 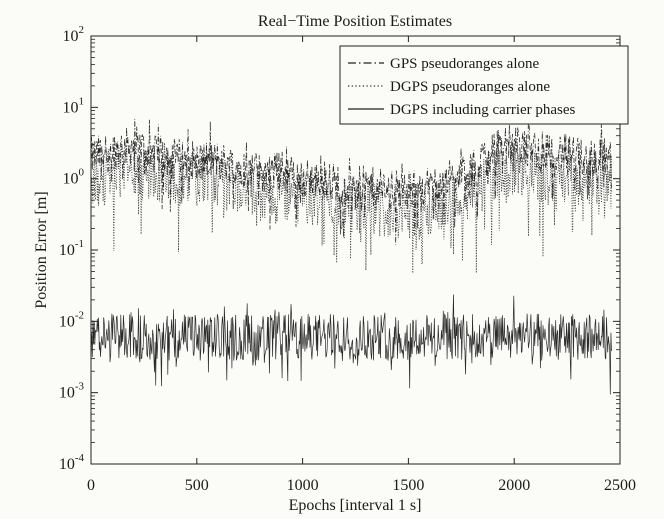 I want to click on x-tick-label: 2500, so click(x=620, y=485).